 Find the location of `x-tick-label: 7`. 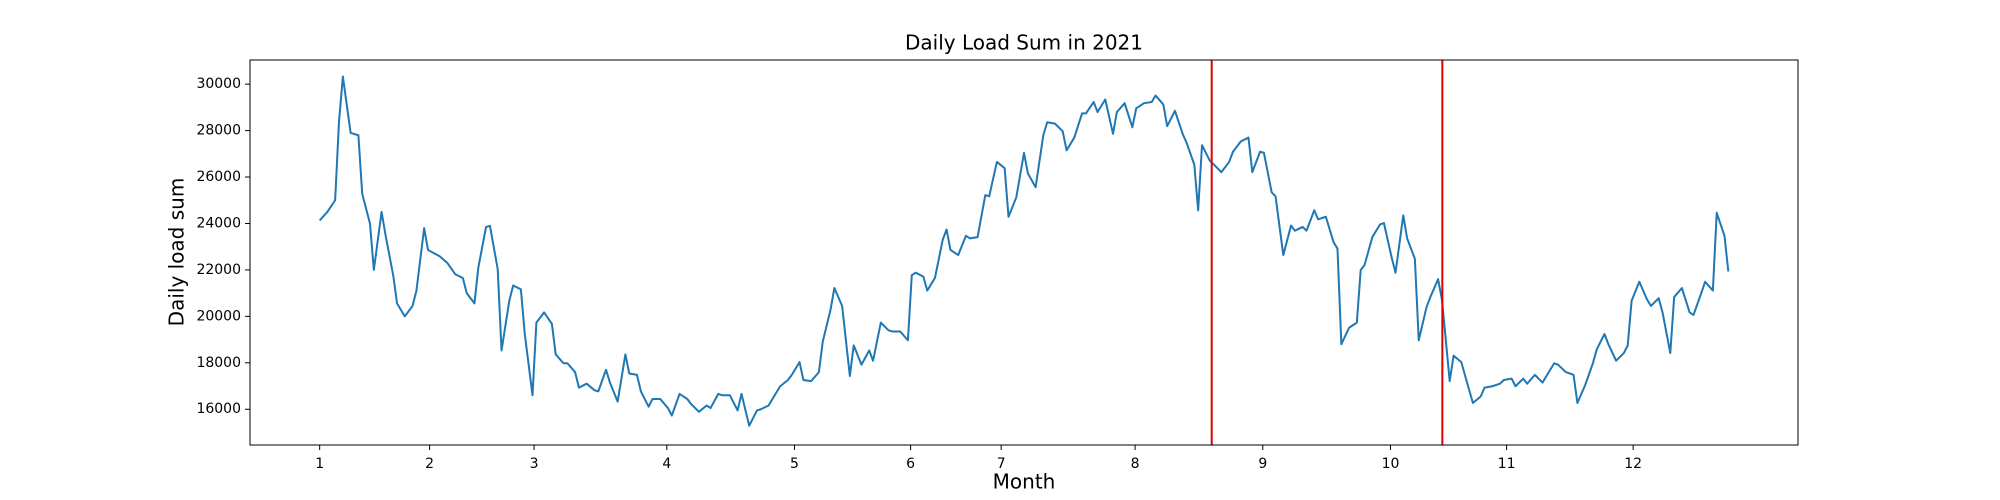

x-tick-label: 7 is located at coordinates (1001, 464).